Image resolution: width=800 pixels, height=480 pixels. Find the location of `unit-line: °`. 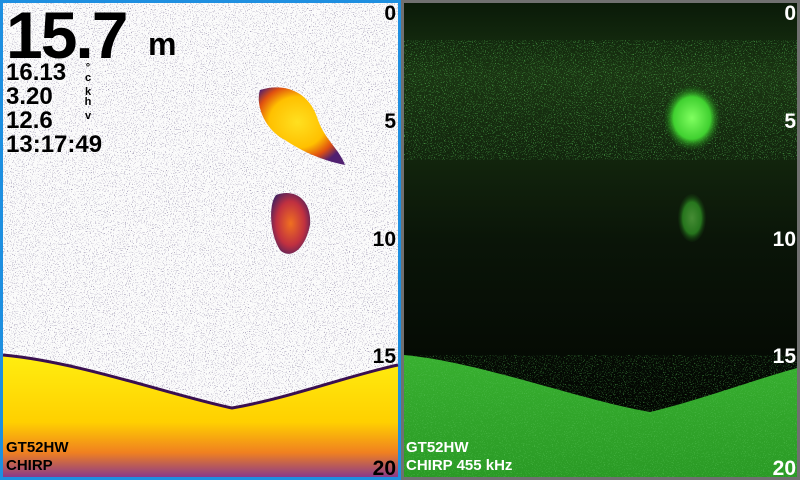

unit-line: ° is located at coordinates (88, 68).